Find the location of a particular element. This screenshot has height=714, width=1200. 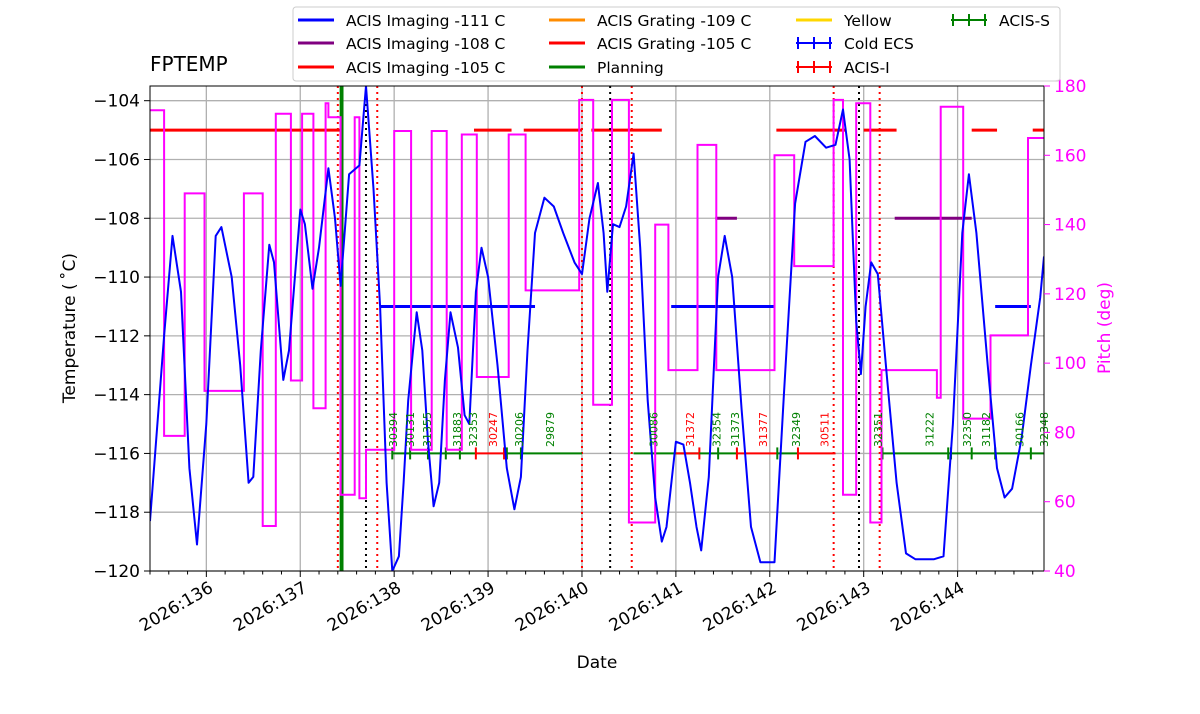

x-tick-label-0: 2026:136 is located at coordinates (176, 607).